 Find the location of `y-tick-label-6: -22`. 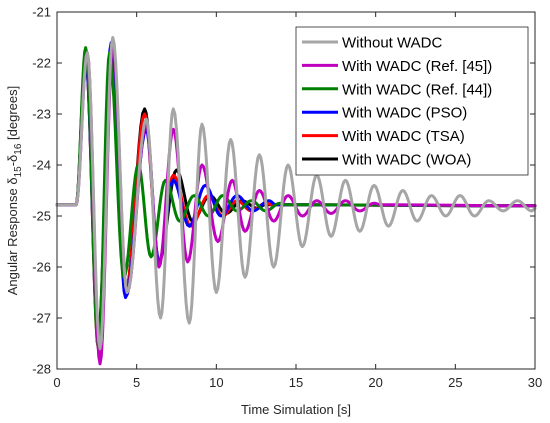

y-tick-label-6: -22 is located at coordinates (41, 63).